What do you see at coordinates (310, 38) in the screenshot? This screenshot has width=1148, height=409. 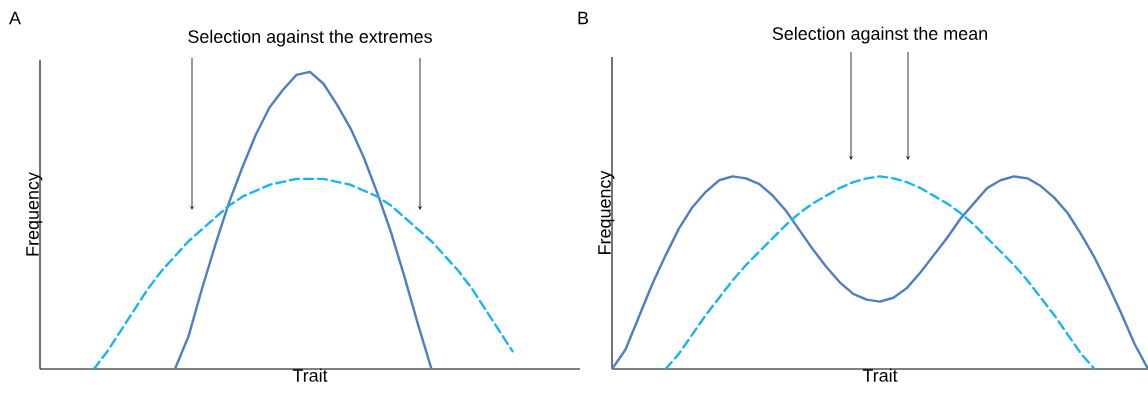 I see `chart-title: Selection against the extremes` at bounding box center [310, 38].